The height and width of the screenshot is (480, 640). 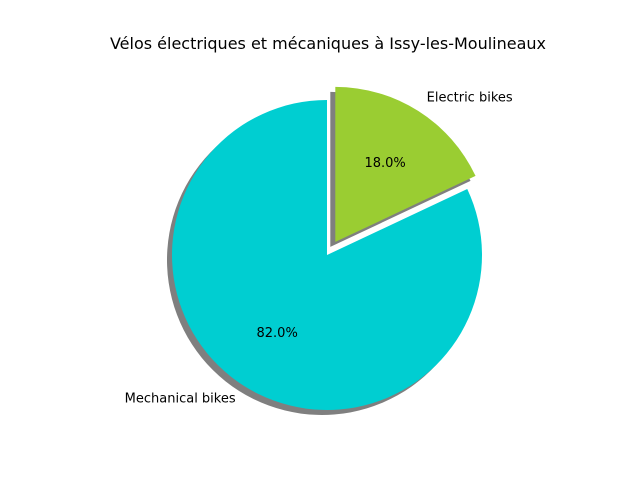 I want to click on slice-label-electric-bikes: Electric bikes, so click(x=470, y=97).